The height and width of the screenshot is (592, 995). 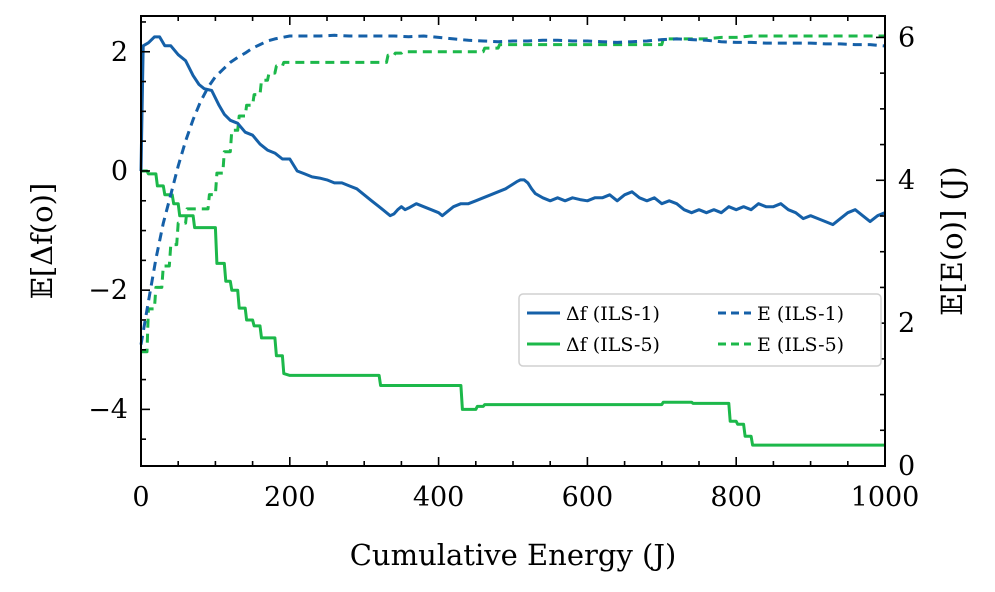 I want to click on y-left-tick-label: 0, so click(x=119, y=171).